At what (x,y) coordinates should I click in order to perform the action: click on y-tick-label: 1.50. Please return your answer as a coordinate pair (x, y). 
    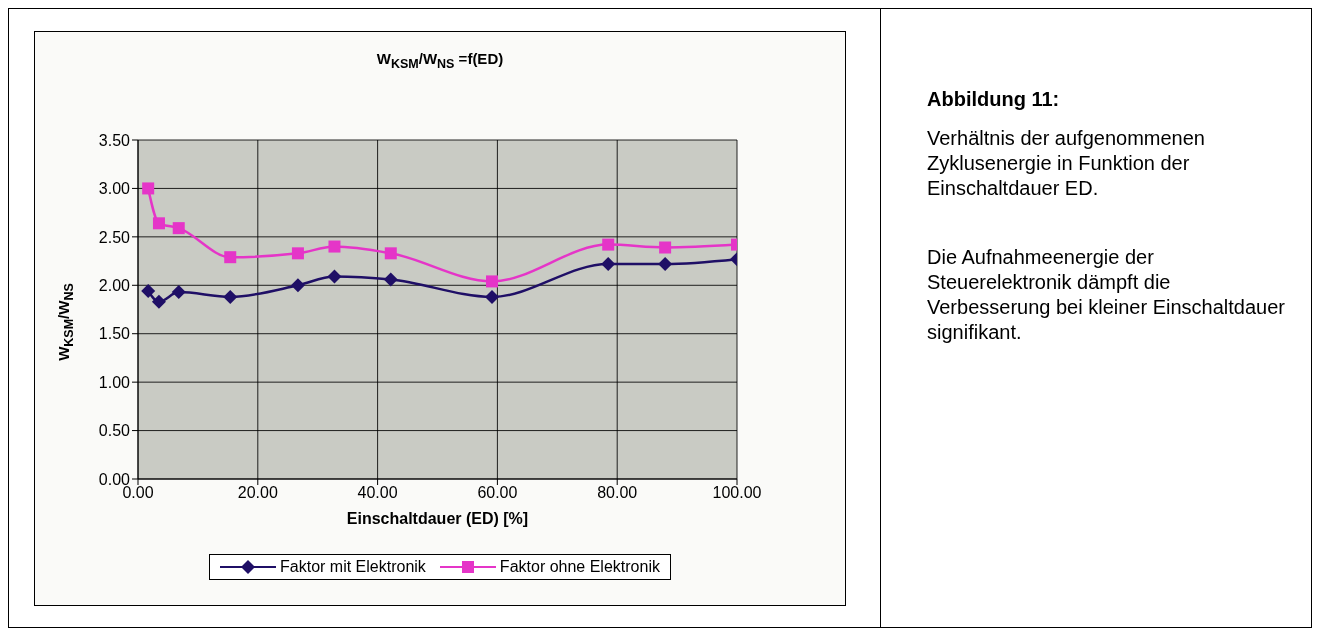
    Looking at the image, I should click on (114, 334).